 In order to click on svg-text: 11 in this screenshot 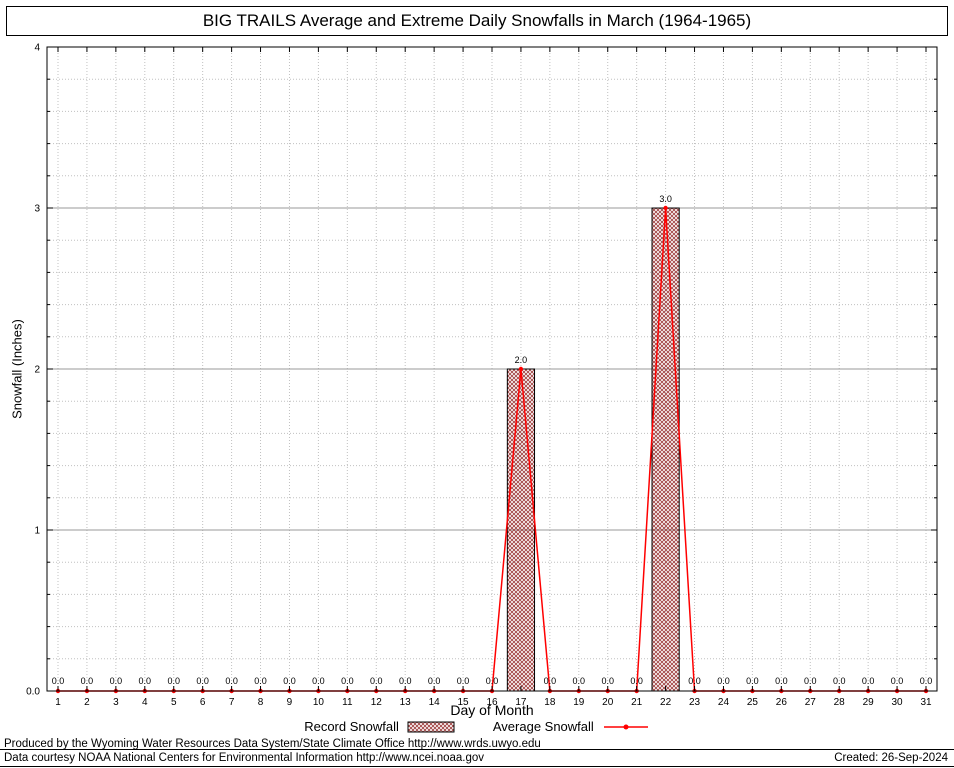, I will do `click(347, 702)`.